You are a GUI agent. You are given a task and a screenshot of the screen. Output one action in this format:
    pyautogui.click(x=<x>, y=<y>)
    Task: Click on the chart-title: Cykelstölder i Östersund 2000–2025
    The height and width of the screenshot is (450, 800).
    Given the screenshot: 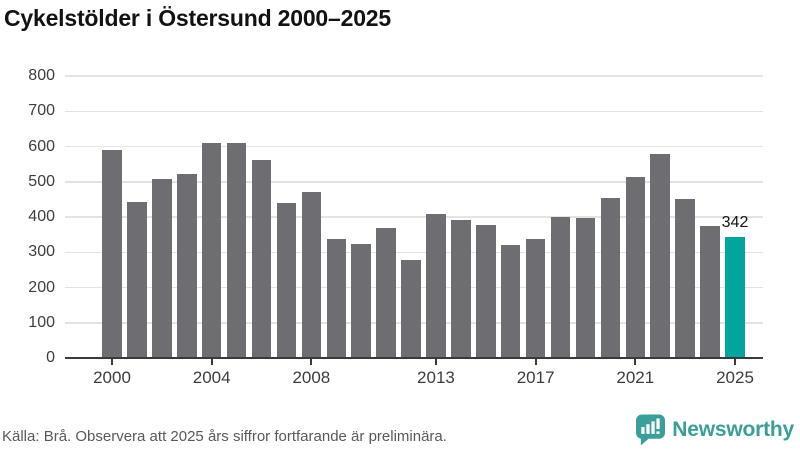 What is the action you would take?
    pyautogui.click(x=197, y=18)
    